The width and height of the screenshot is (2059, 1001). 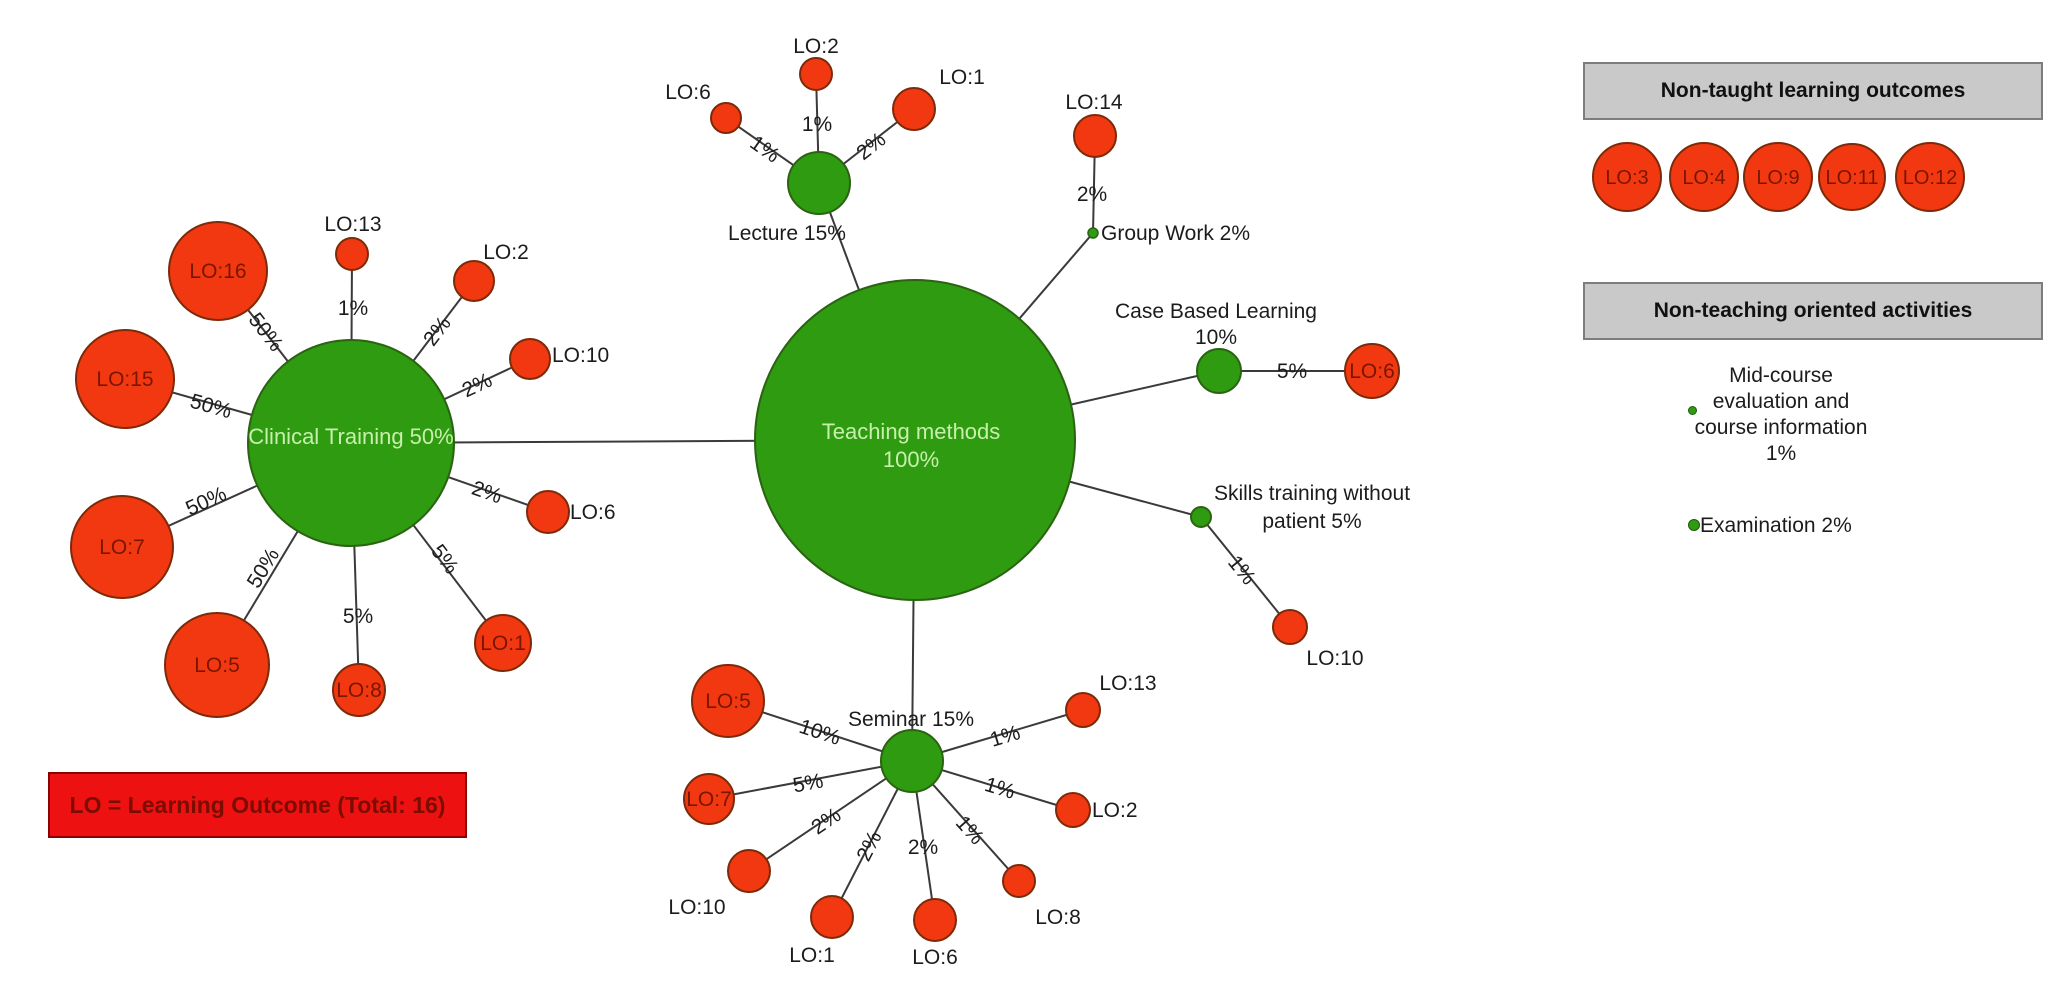 I want to click on node-c10-circle, so click(x=530, y=359).